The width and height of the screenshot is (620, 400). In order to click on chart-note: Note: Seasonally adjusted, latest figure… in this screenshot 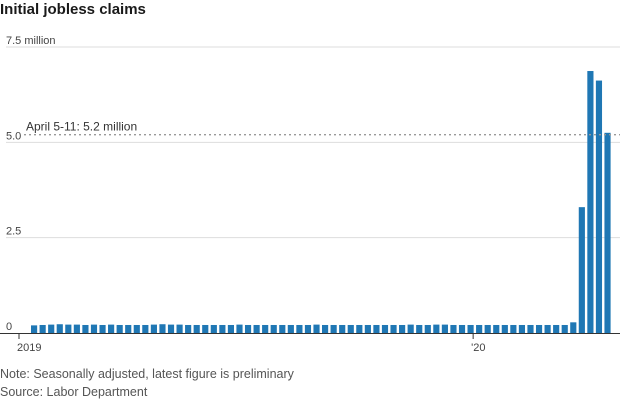, I will do `click(147, 374)`.